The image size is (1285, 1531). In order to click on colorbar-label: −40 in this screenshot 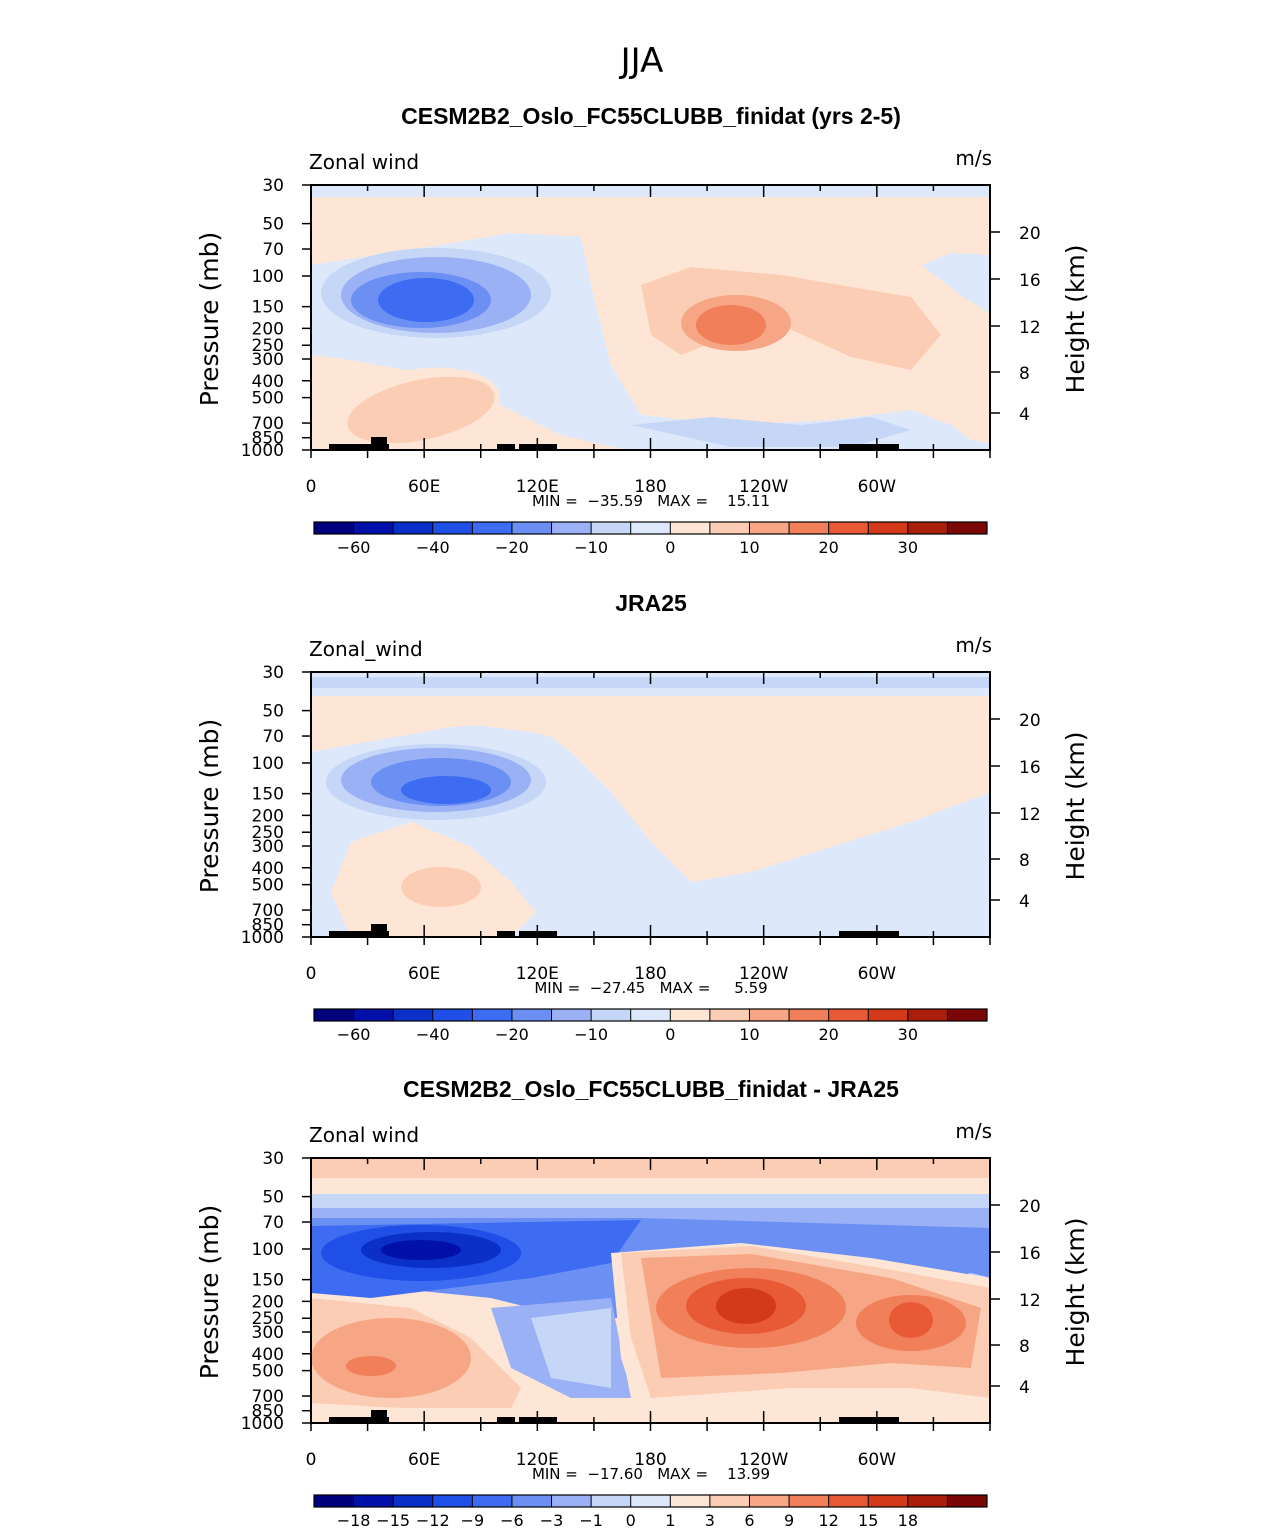, I will do `click(433, 1034)`.